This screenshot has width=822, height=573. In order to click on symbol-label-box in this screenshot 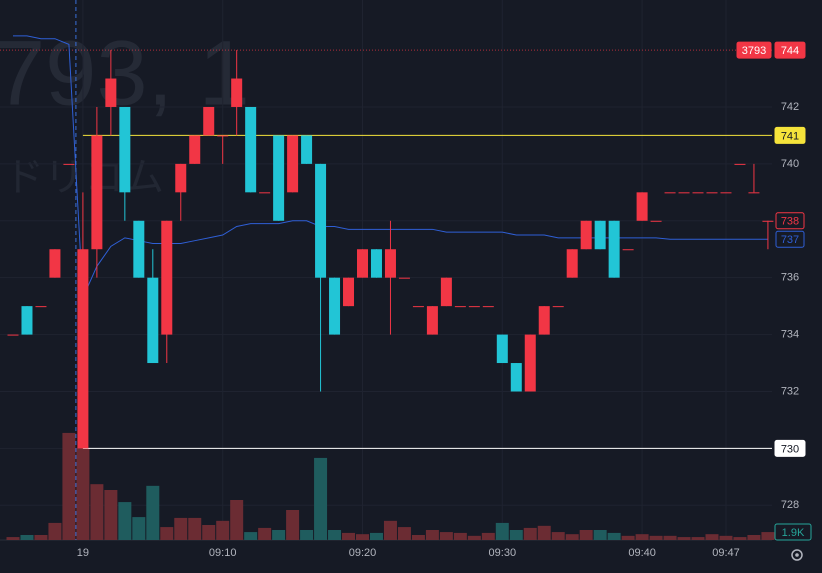, I will do `click(754, 50)`.